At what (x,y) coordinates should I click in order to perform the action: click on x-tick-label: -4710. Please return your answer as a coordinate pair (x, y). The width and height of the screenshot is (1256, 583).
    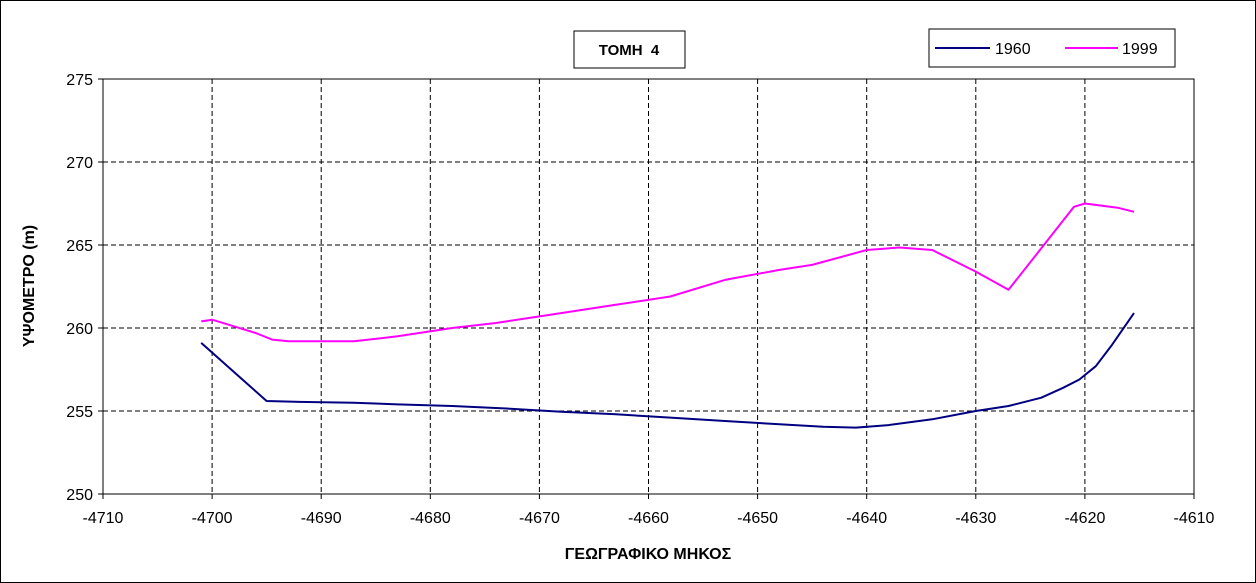
    Looking at the image, I should click on (103, 518).